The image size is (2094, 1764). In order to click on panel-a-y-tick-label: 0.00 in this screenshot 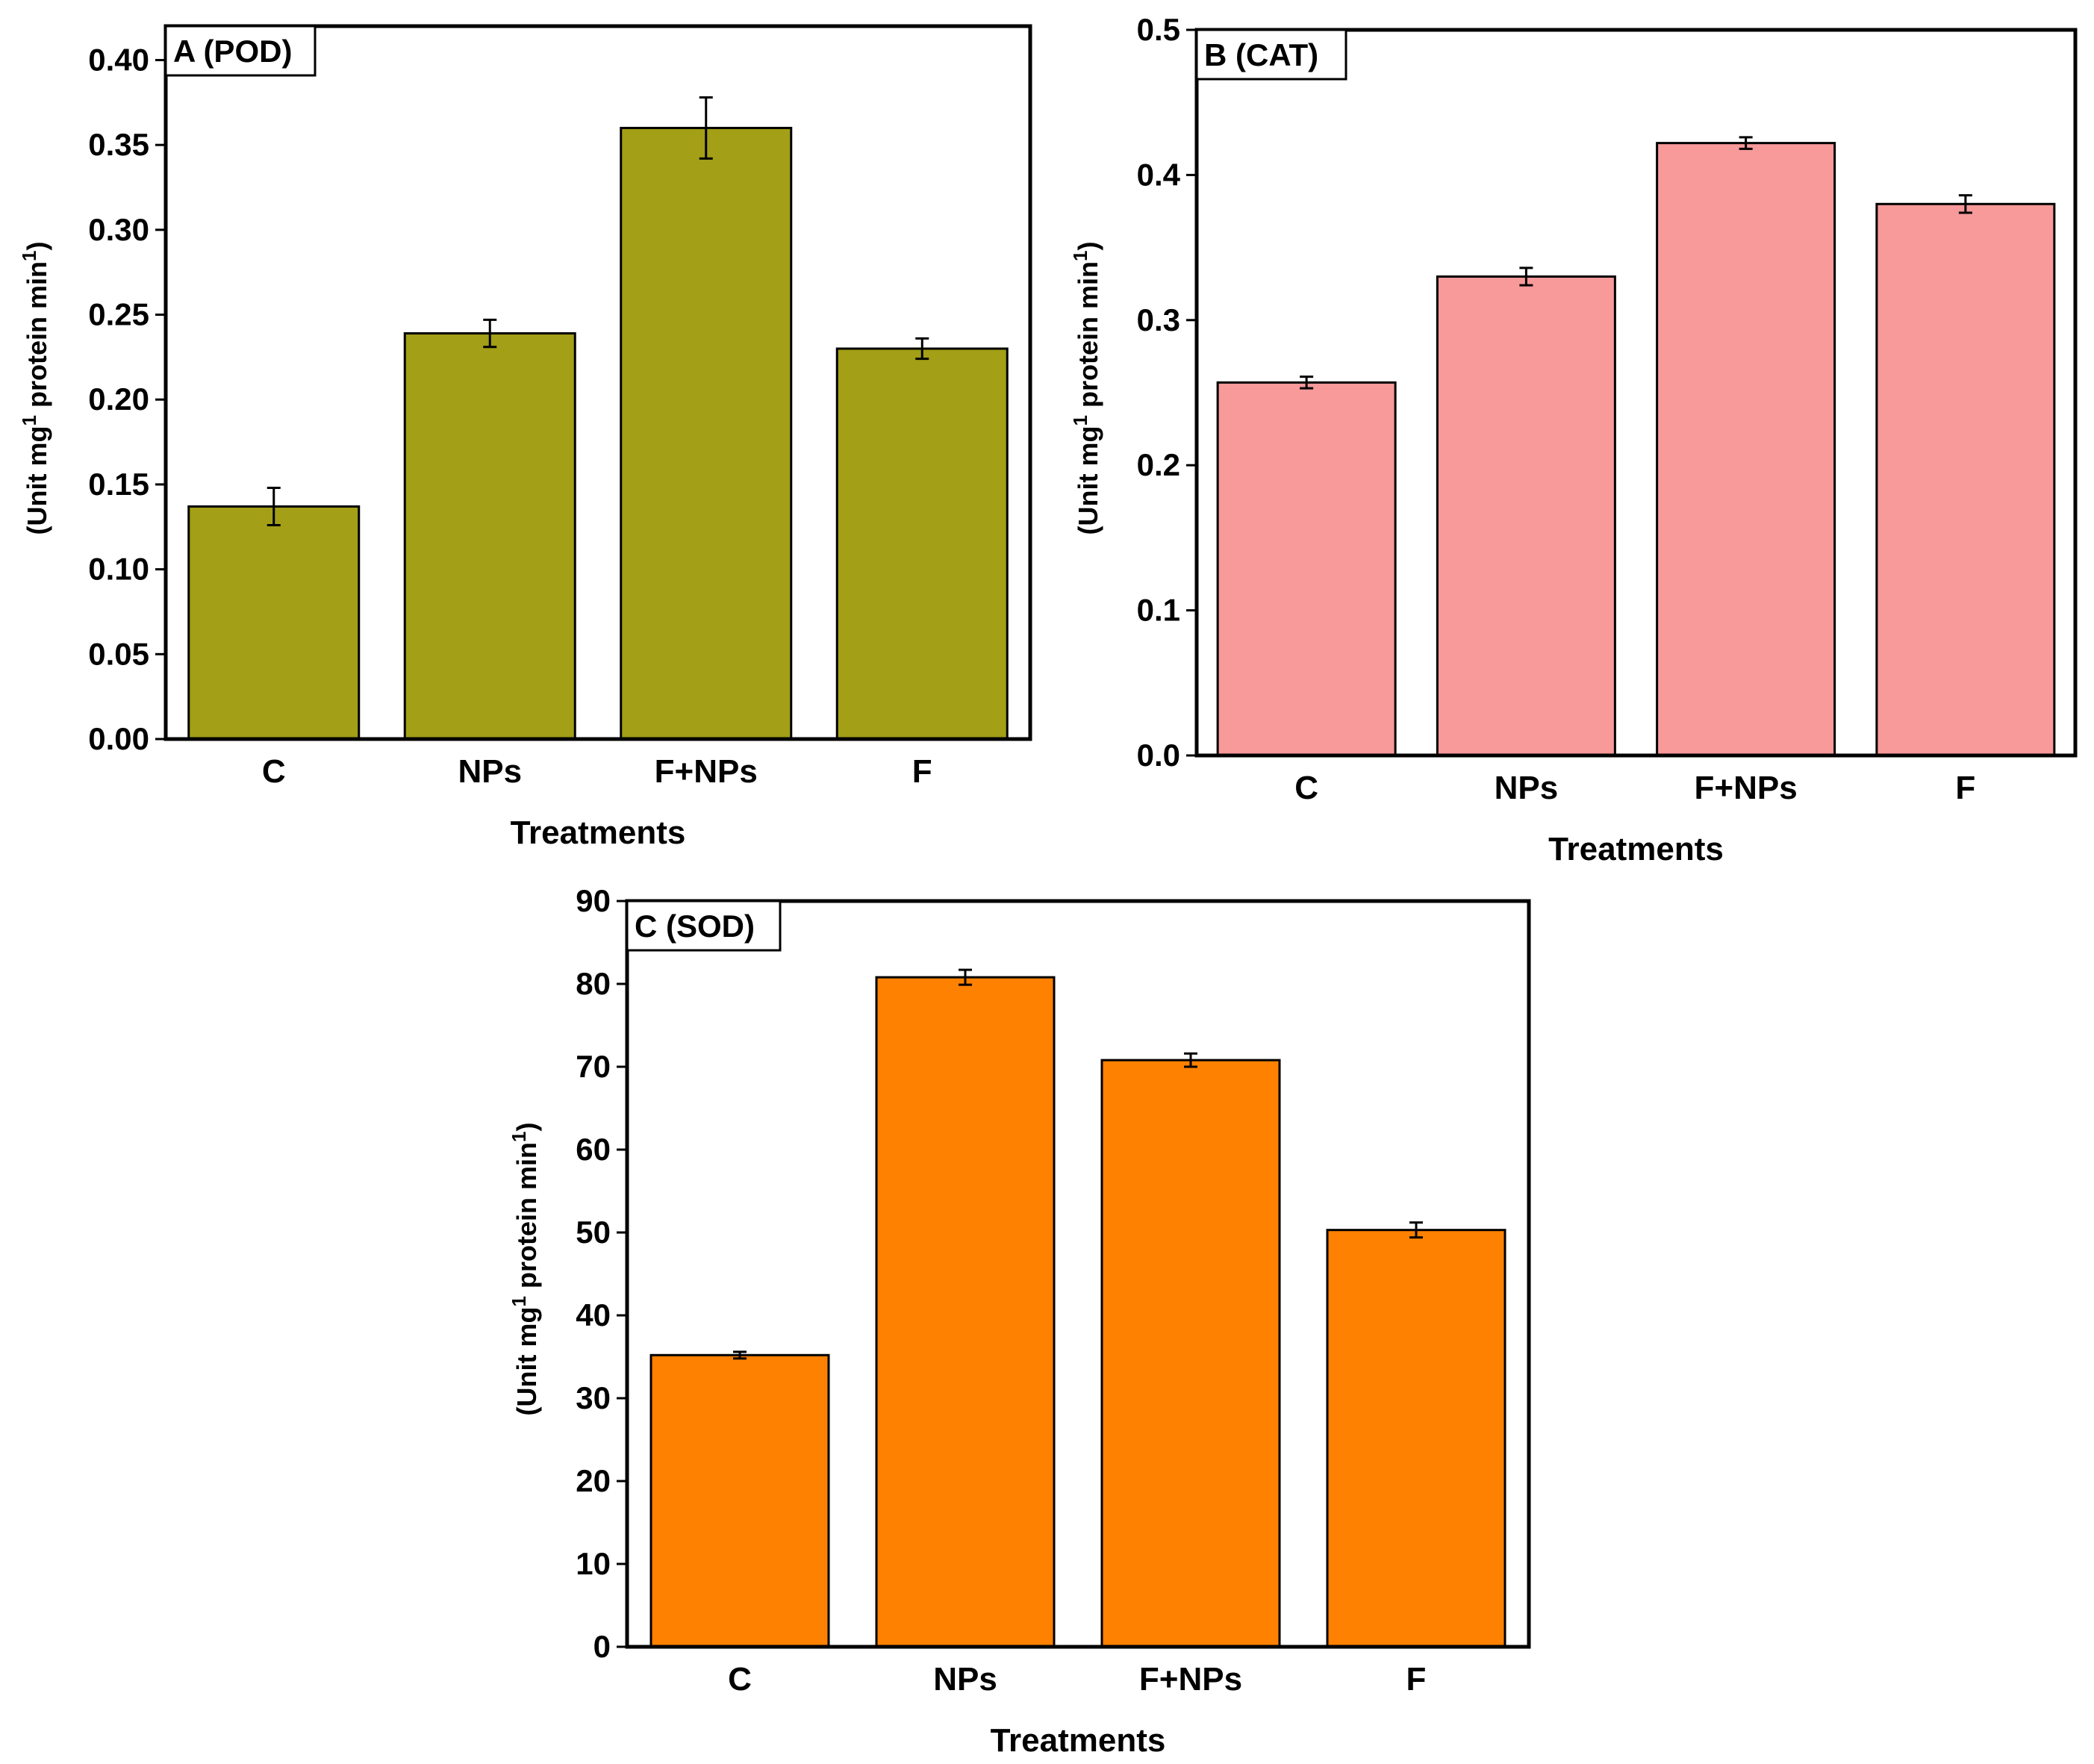, I will do `click(119, 738)`.